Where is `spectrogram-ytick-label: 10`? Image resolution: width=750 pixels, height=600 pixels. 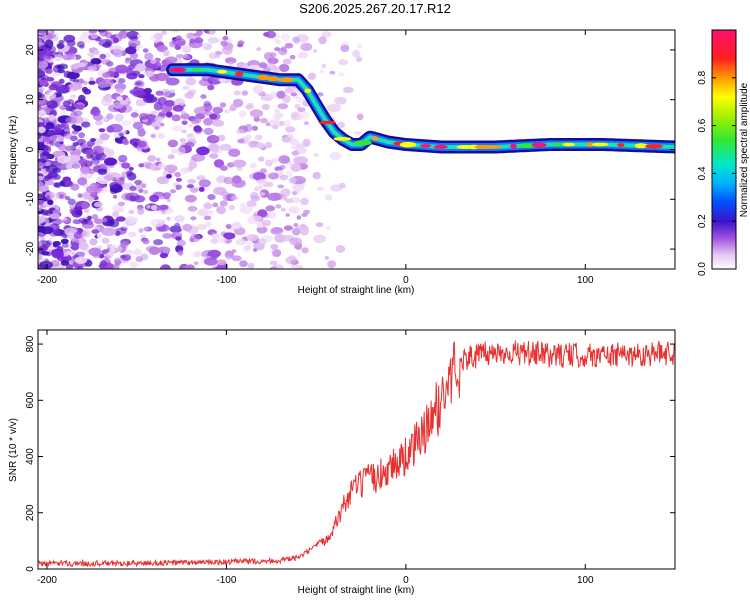
spectrogram-ytick-label: 10 is located at coordinates (30, 100).